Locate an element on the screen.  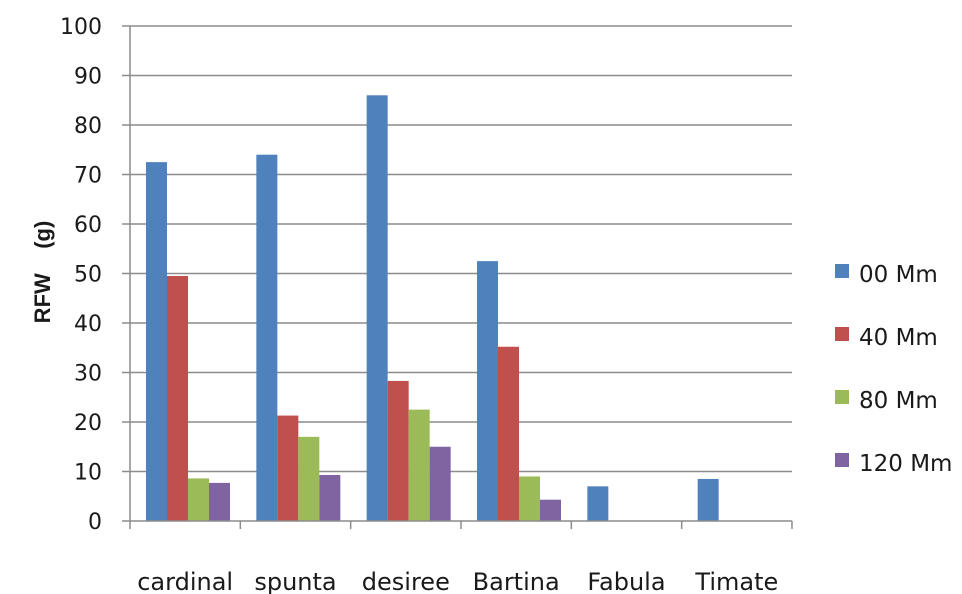
y-tick-label: 70 is located at coordinates (88, 176).